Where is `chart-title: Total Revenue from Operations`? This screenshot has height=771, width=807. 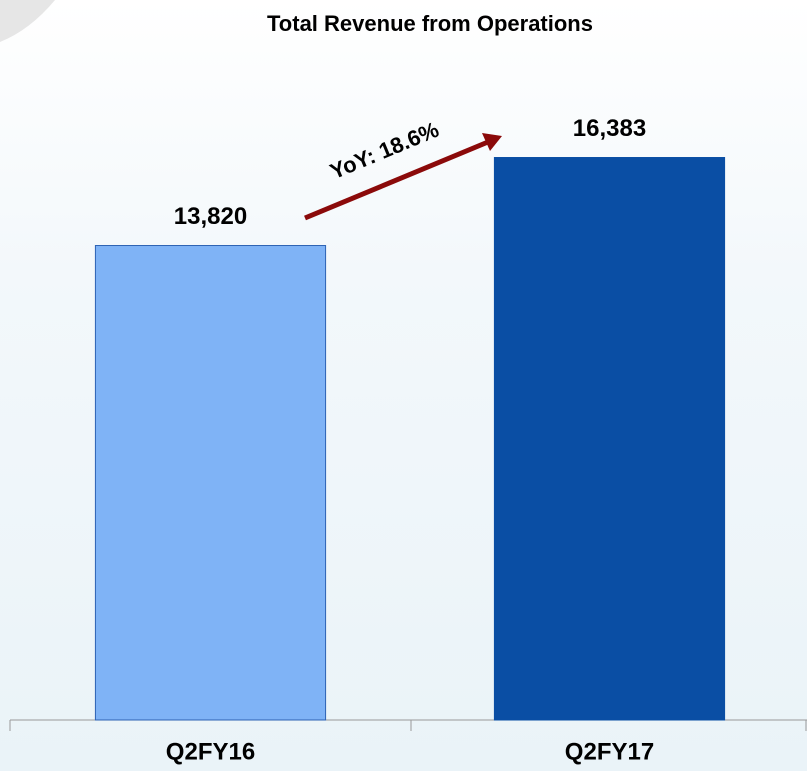 chart-title: Total Revenue from Operations is located at coordinates (430, 23).